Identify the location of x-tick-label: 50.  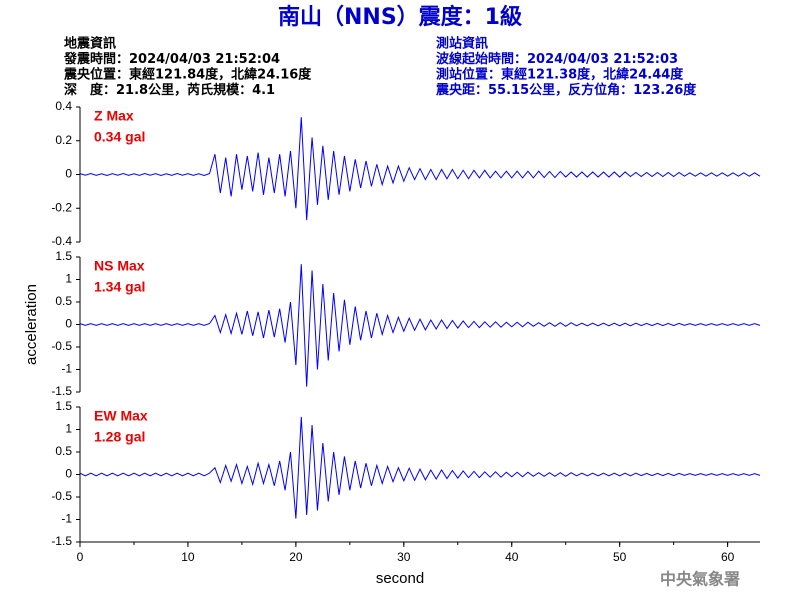
(620, 557).